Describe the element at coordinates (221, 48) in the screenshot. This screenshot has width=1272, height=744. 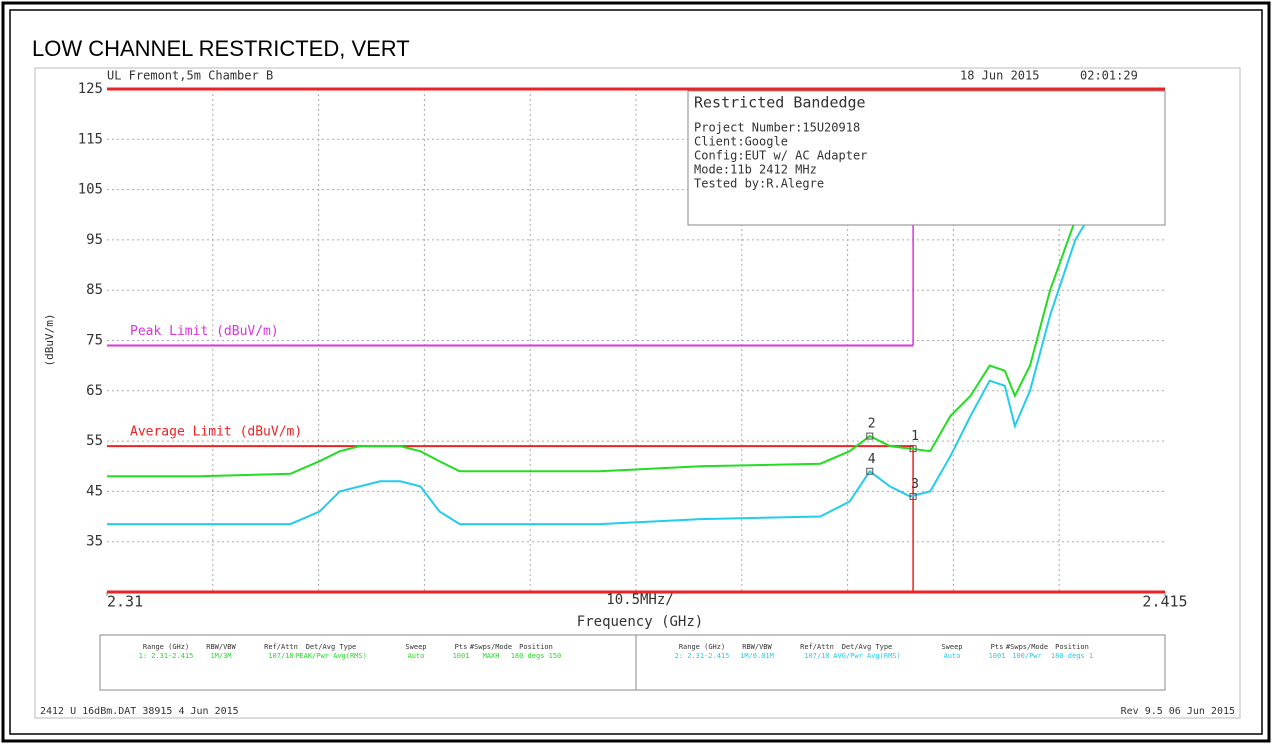
I see `chart-title: LOW CHANNEL RESTRICTED, VERT` at that location.